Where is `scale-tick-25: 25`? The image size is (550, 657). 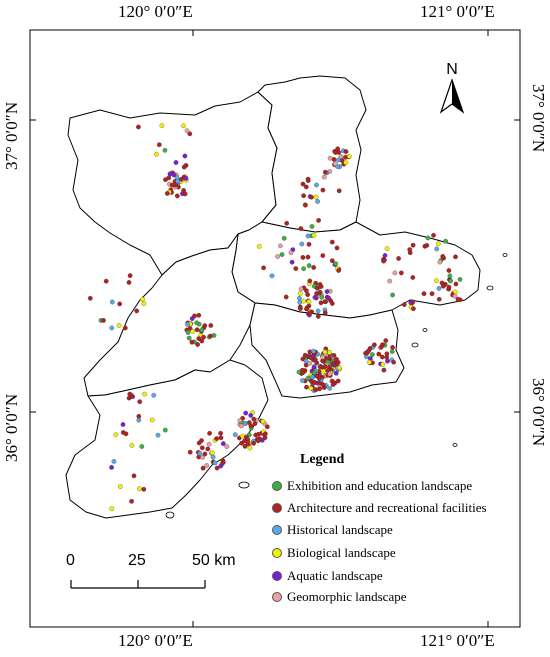
scale-tick-25: 25 is located at coordinates (137, 560).